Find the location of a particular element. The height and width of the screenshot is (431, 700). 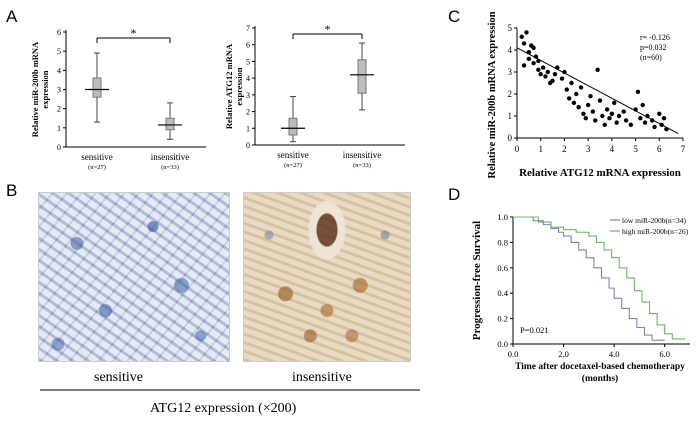

micrograph-label-insensitive: insensitive is located at coordinates (322, 377).